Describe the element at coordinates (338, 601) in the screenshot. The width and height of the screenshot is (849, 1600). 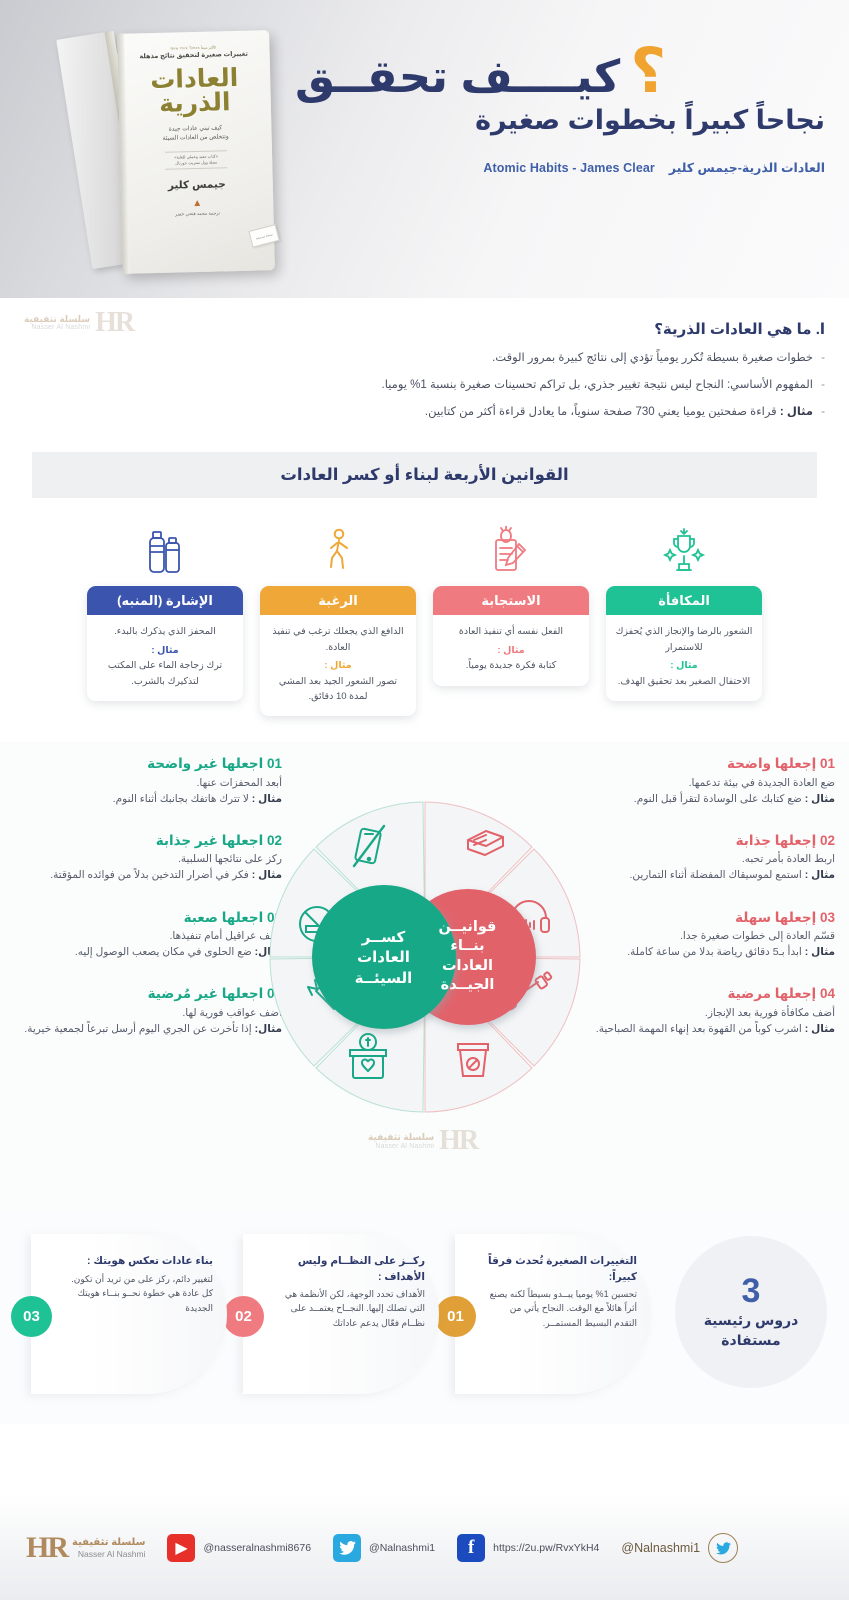
I see `law-title: الرغبة` at that location.